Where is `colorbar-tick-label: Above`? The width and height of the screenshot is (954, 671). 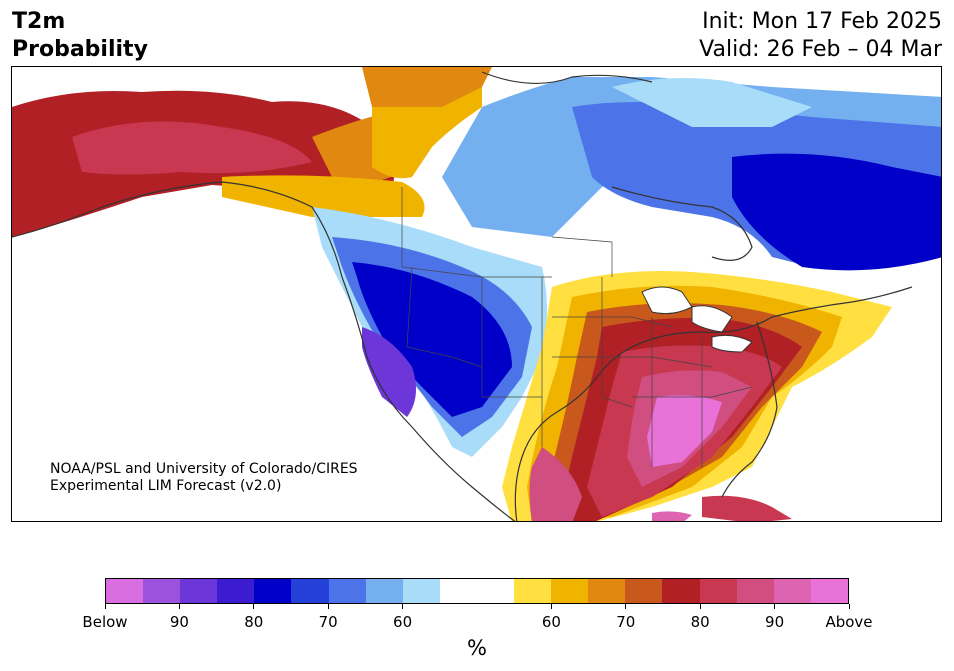
colorbar-tick-label: Above is located at coordinates (849, 622).